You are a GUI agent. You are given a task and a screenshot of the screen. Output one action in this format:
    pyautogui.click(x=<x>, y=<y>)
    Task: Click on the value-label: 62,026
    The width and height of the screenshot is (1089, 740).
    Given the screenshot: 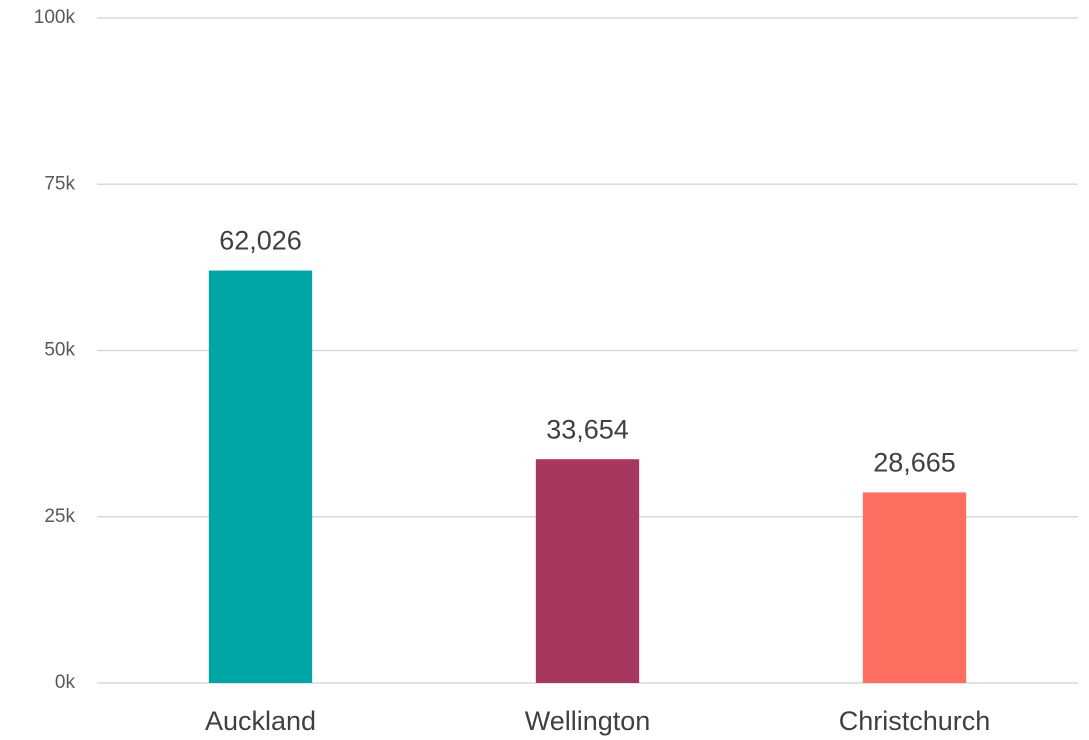 What is the action you would take?
    pyautogui.click(x=260, y=241)
    